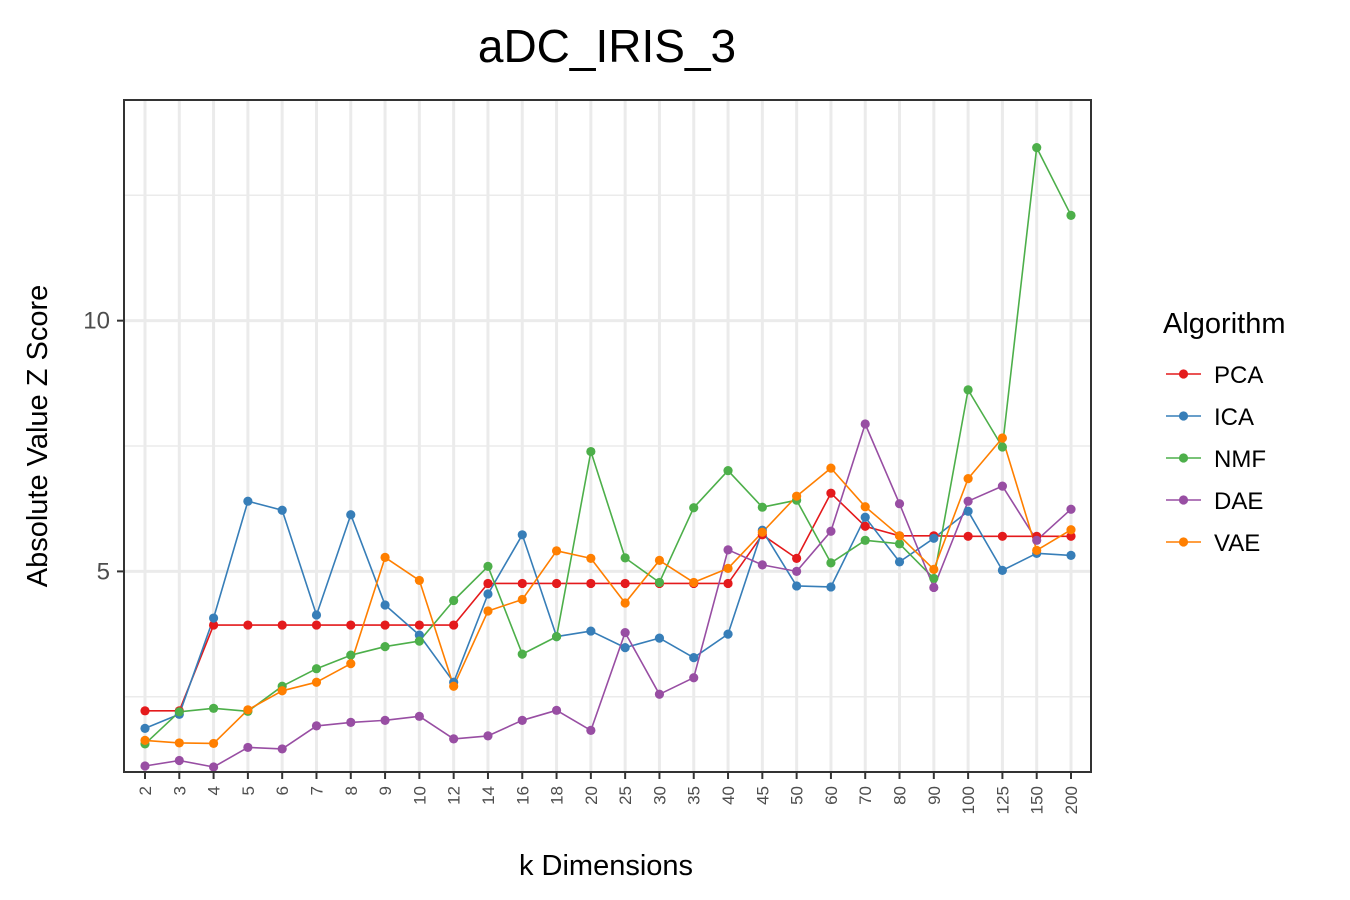  I want to click on legend-label-vae: VAE, so click(1237, 543).